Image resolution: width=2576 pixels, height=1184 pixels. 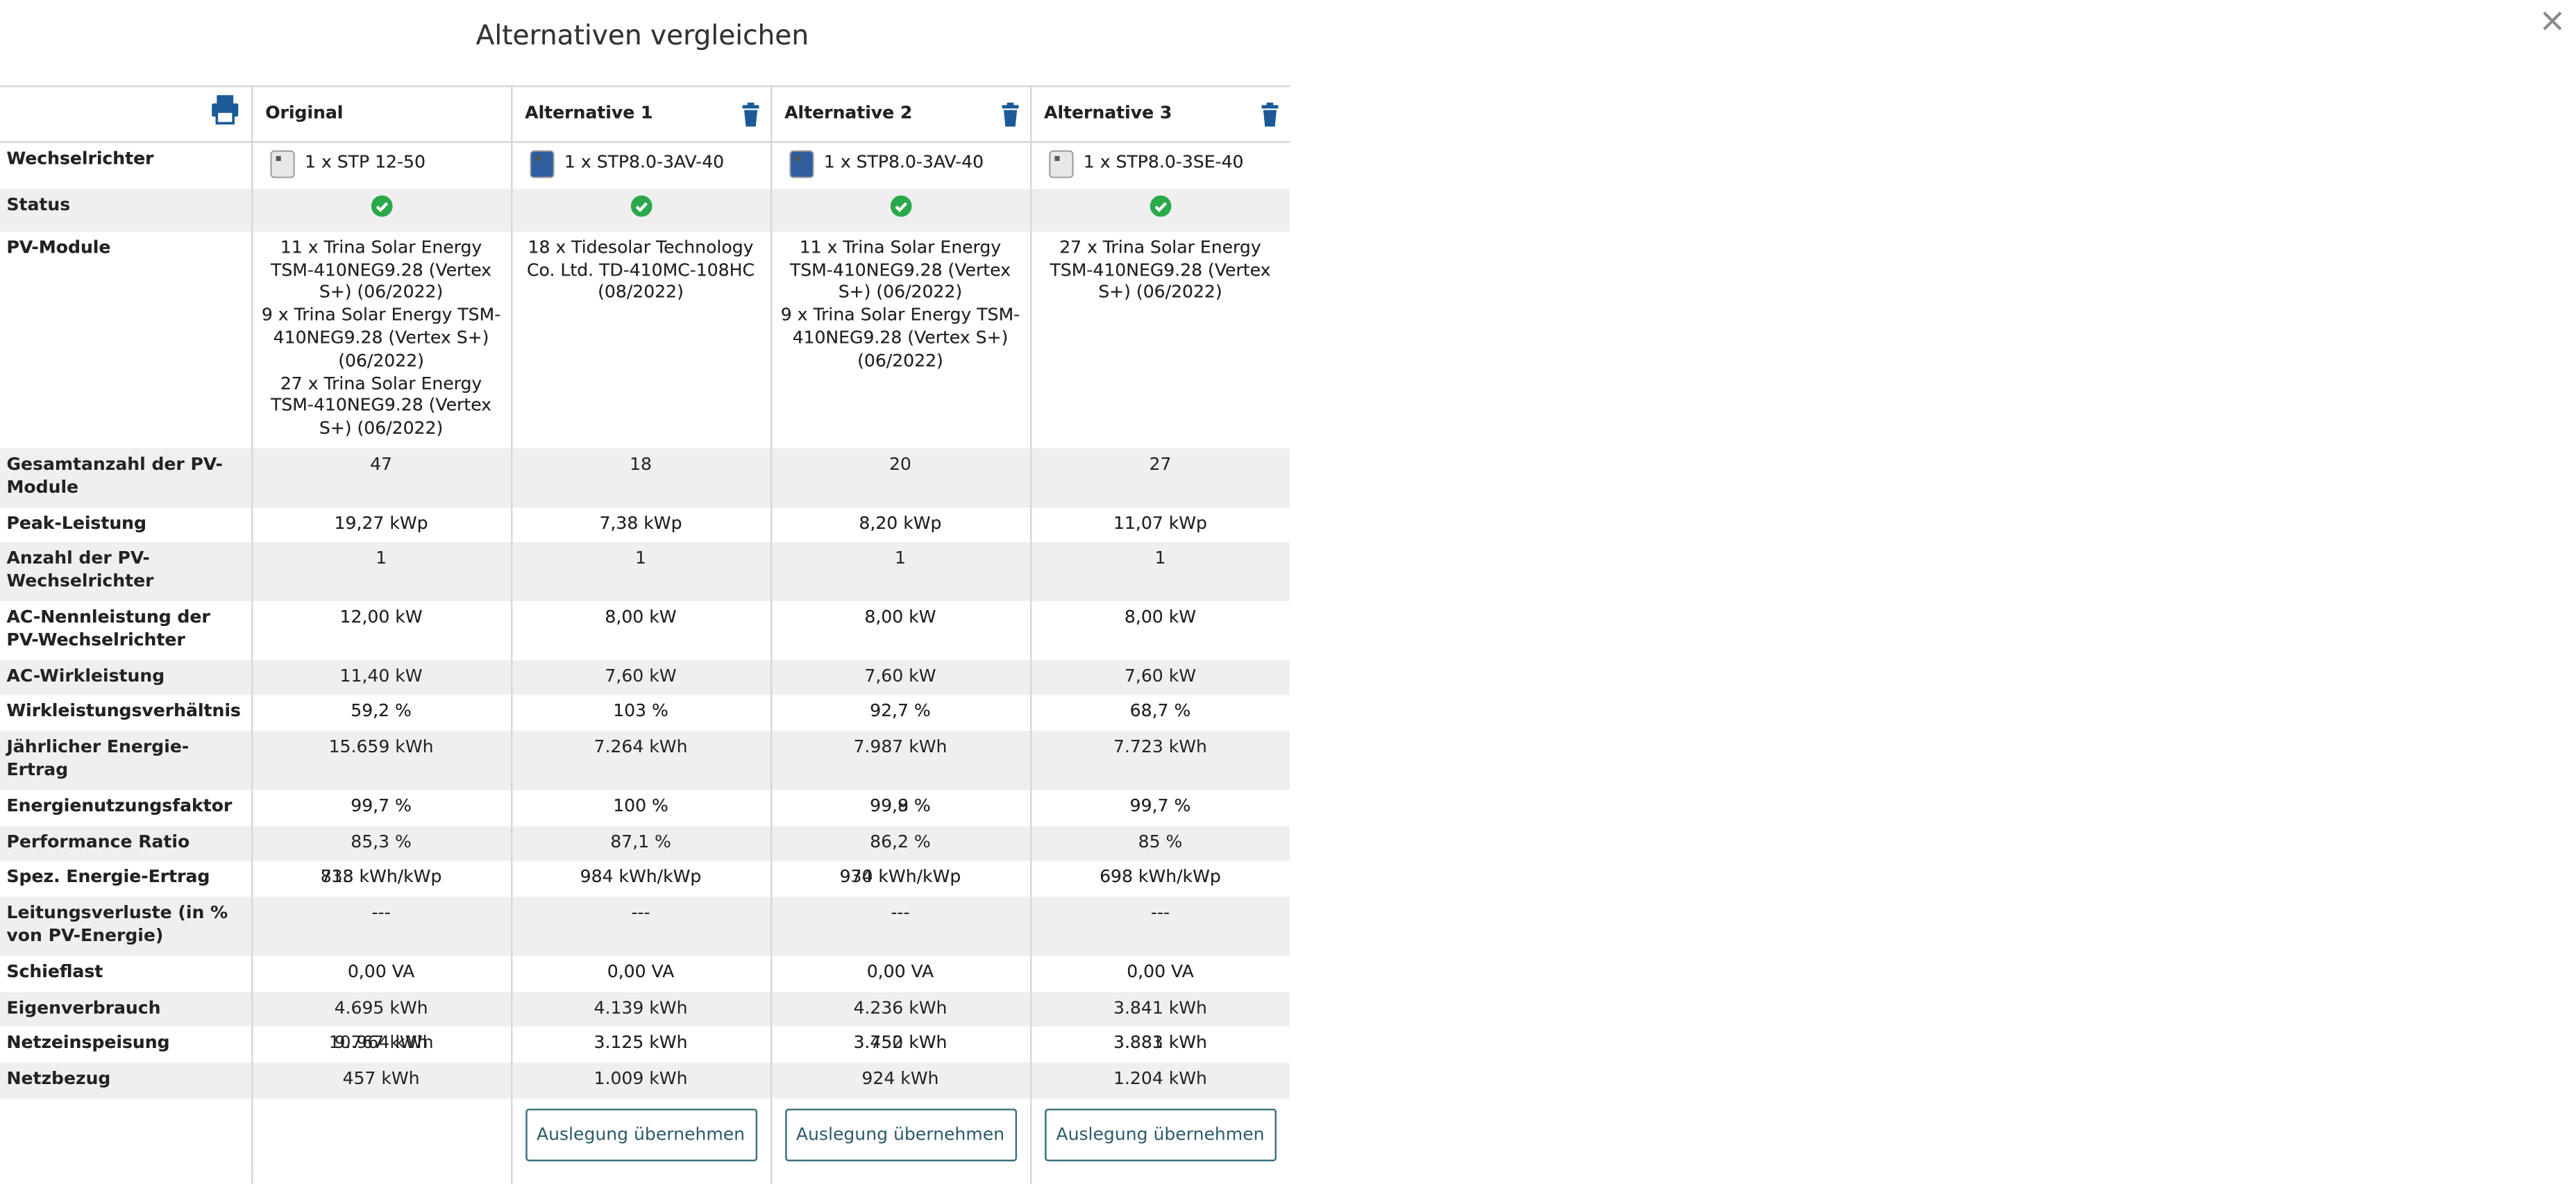 What do you see at coordinates (381, 114) in the screenshot?
I see `header-cell: Original` at bounding box center [381, 114].